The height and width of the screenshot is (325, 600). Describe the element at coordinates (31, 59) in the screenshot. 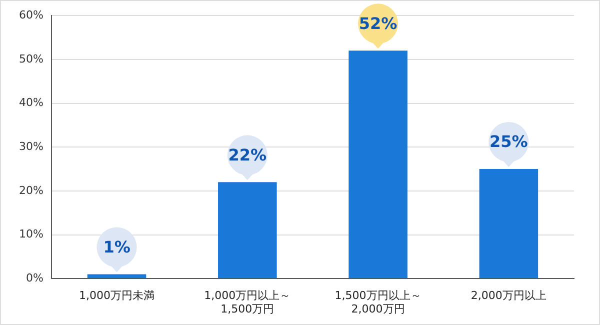

I see `y-tick-label: 50%` at that location.